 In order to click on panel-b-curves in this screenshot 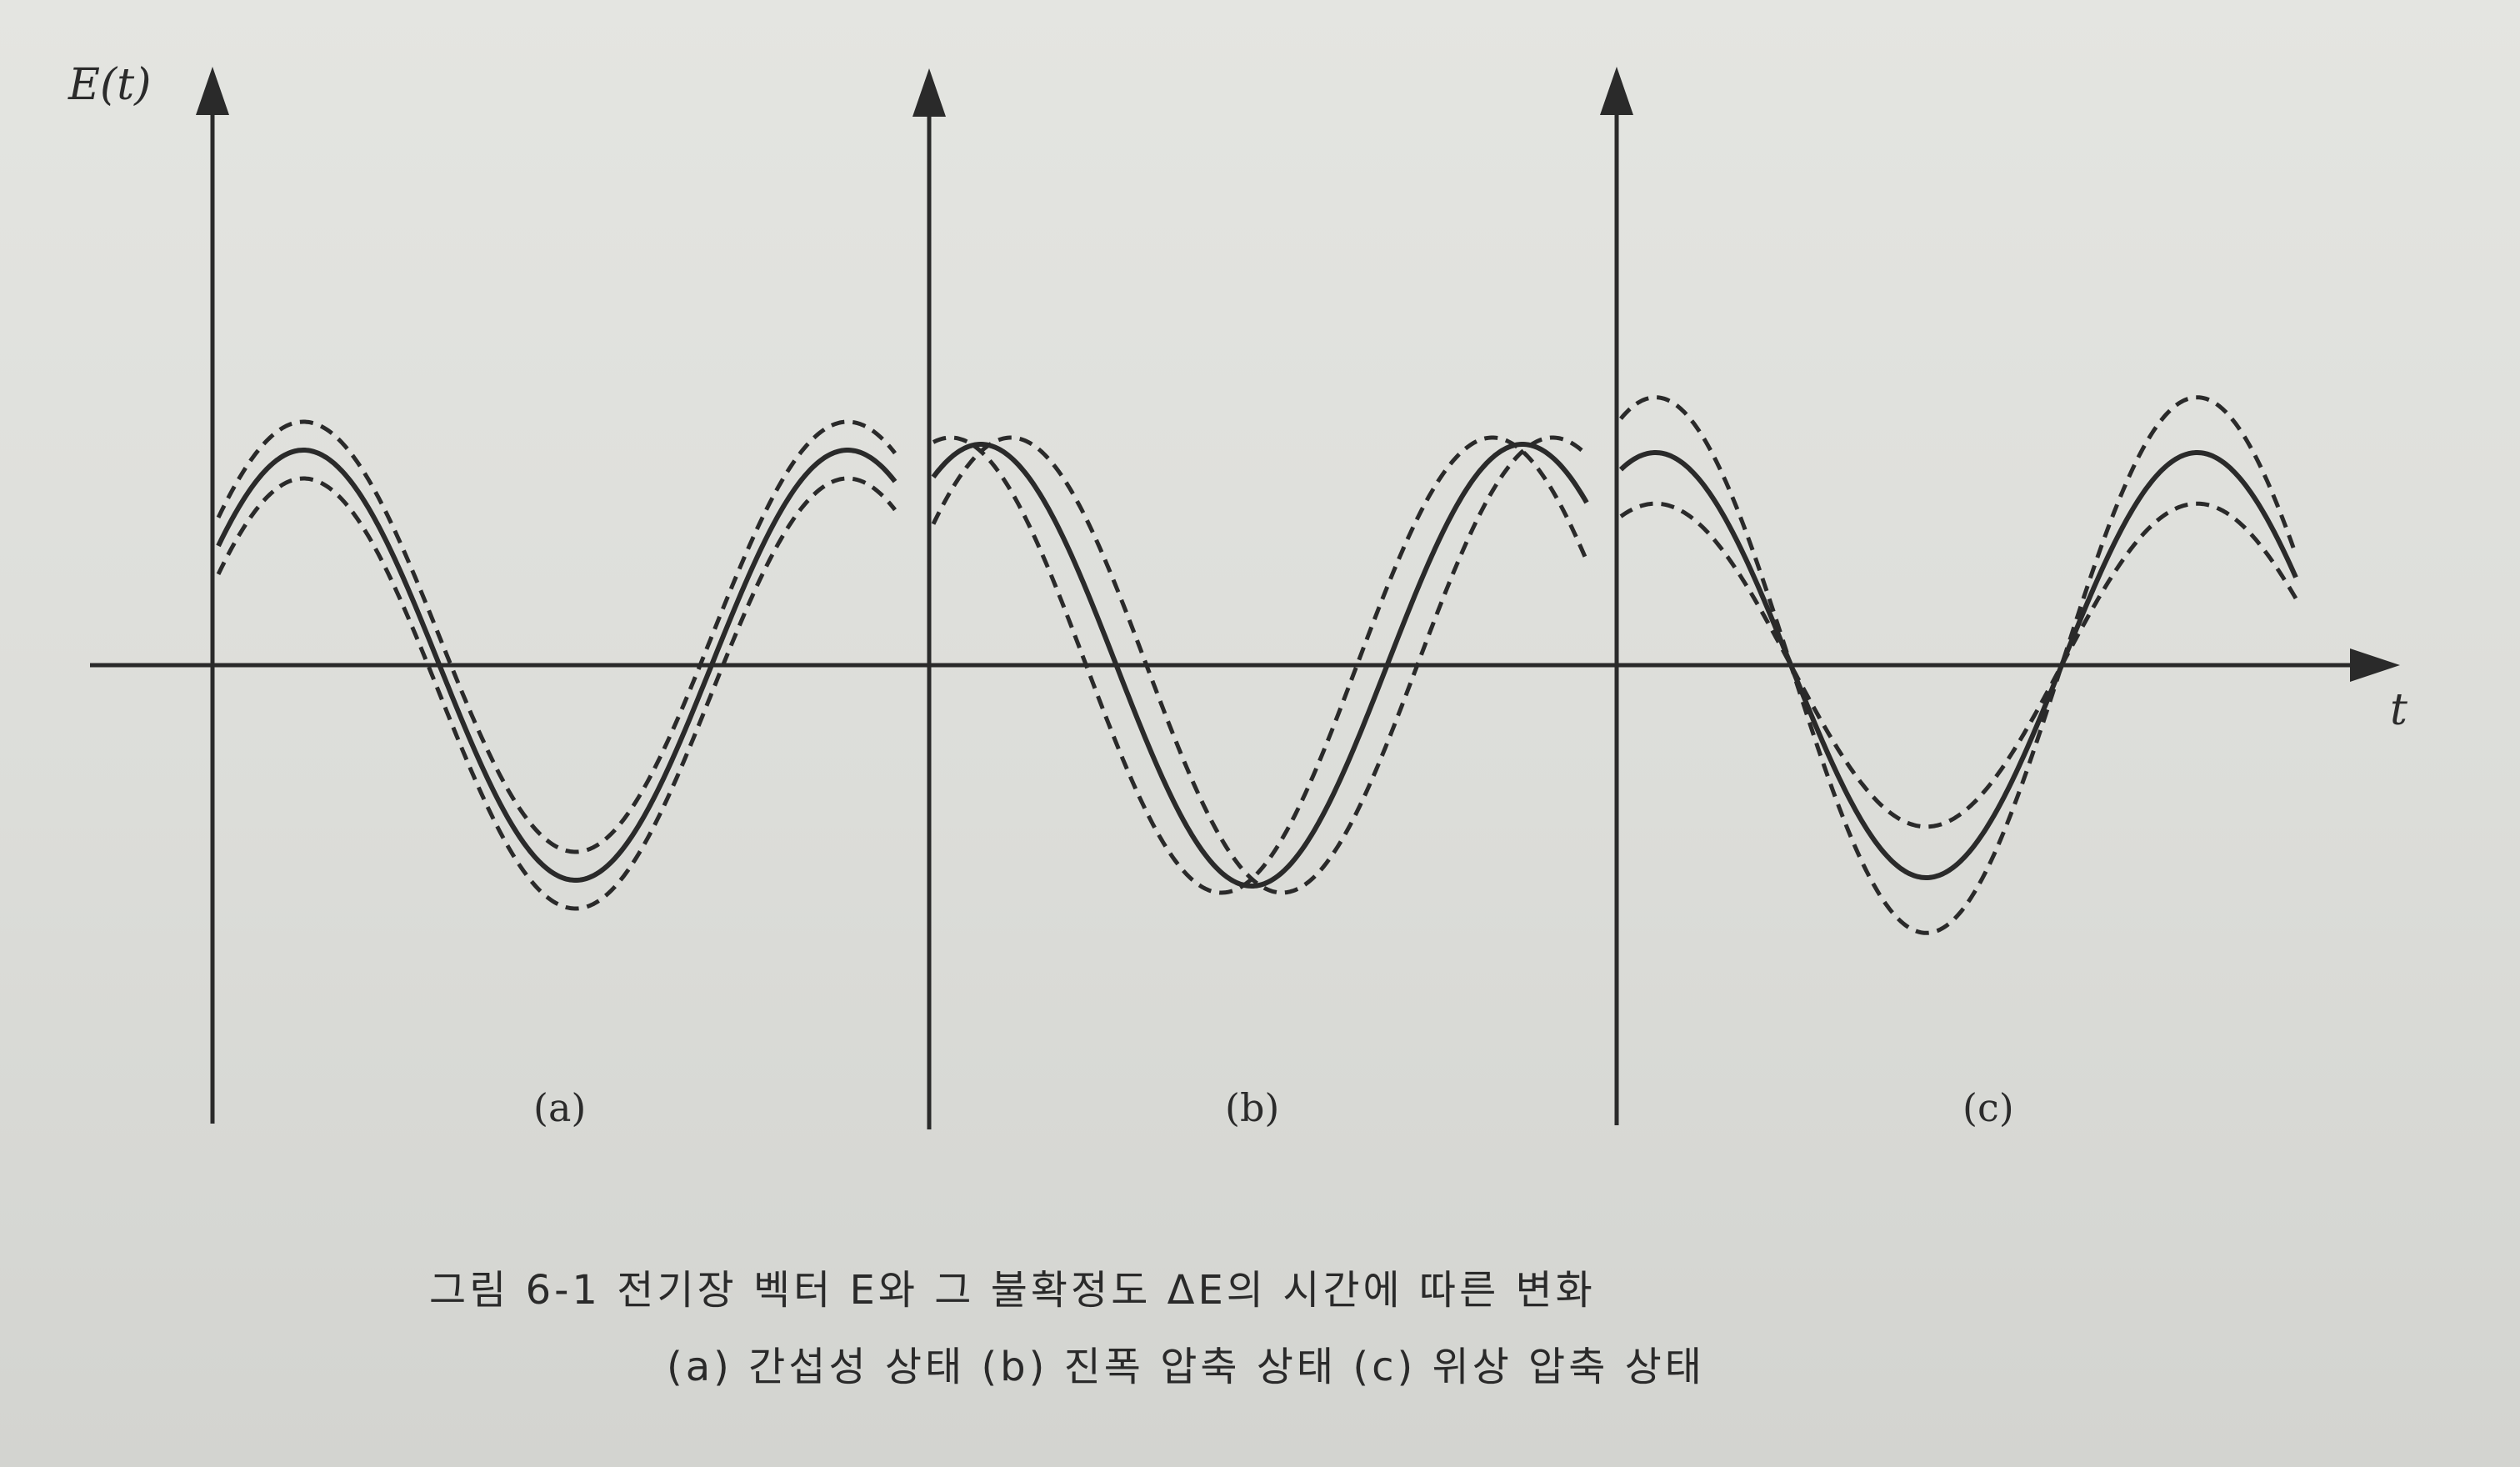, I will do `click(1260, 665)`.